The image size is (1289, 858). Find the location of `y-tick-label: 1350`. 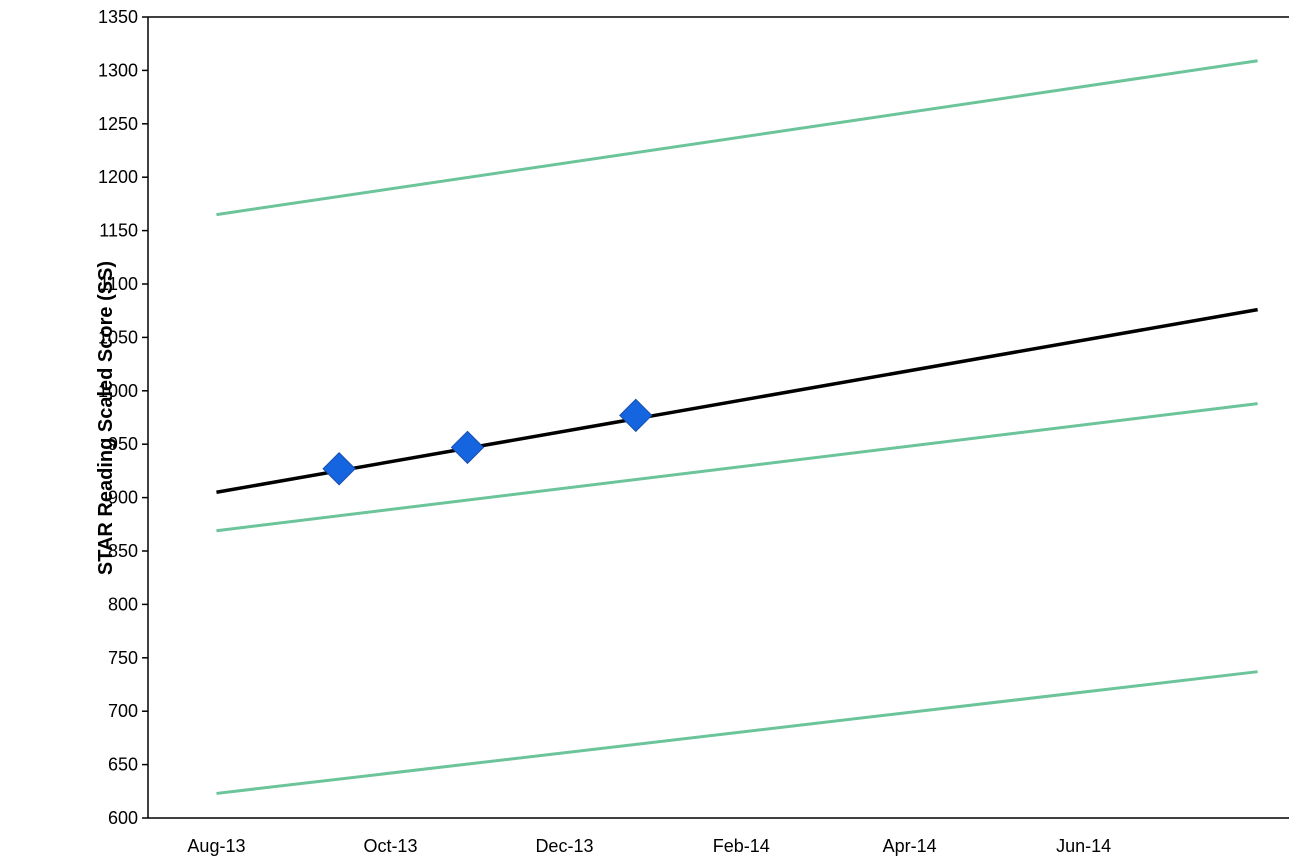

y-tick-label: 1350 is located at coordinates (118, 17).